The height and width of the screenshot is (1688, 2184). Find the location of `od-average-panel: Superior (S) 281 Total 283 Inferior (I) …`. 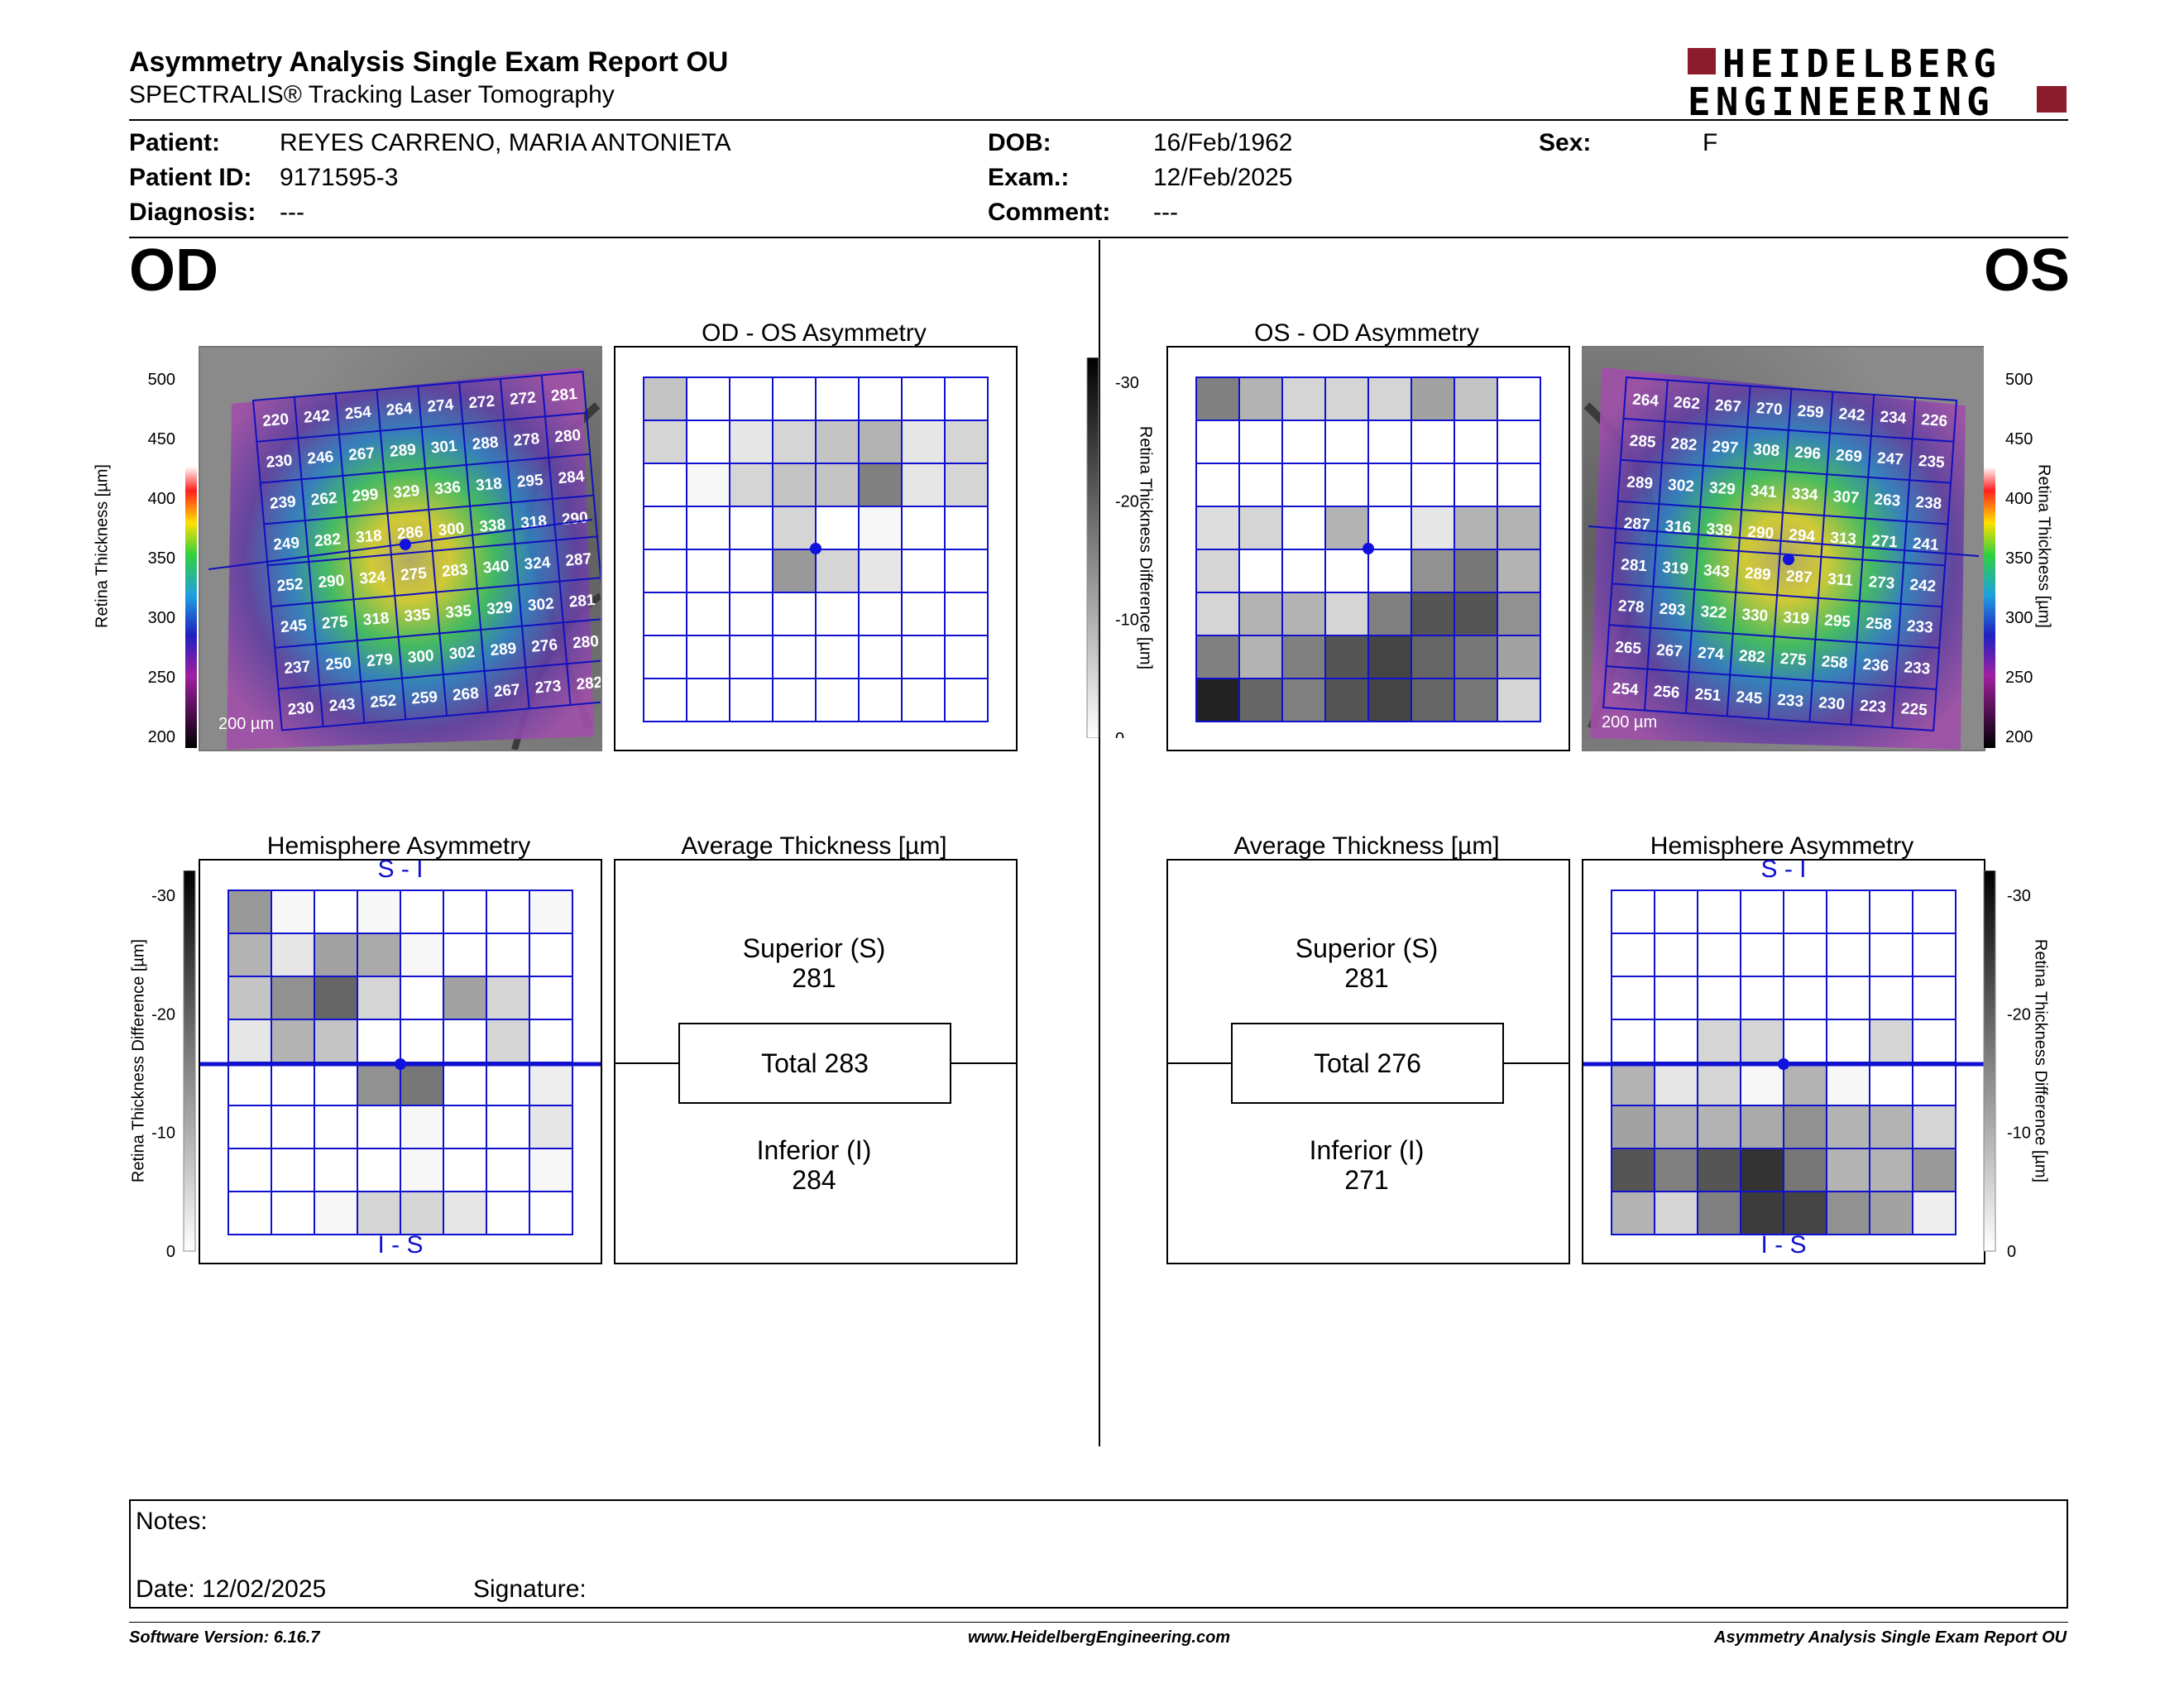

od-average-panel: Superior (S) 281 Total 283 Inferior (I) … is located at coordinates (816, 1061).